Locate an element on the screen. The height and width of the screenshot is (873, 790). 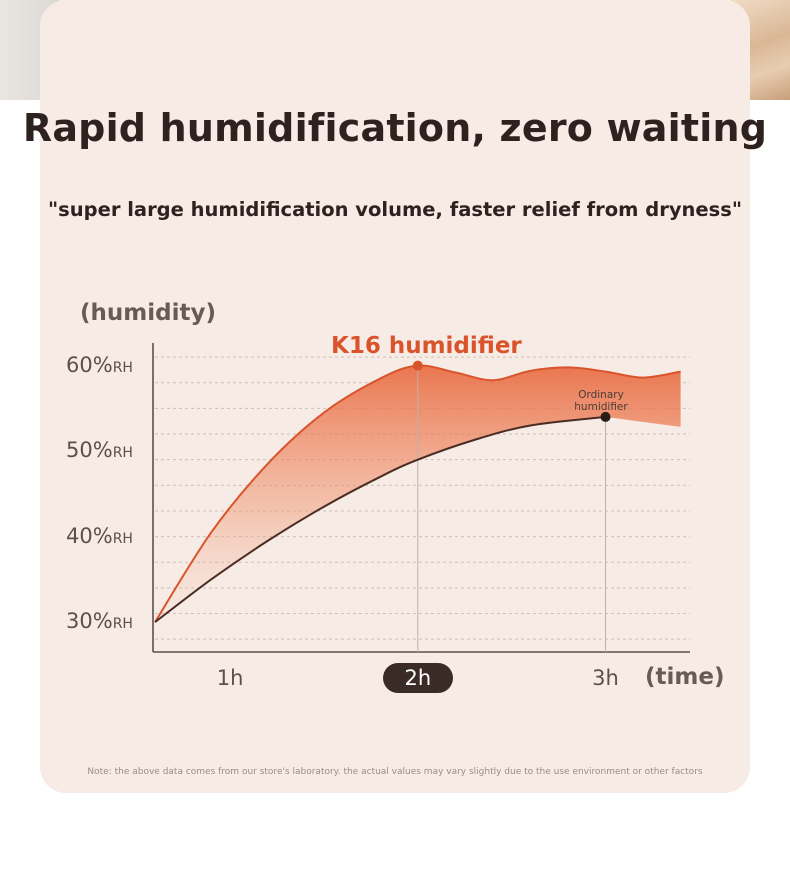
y-axis-label: (humidity) is located at coordinates (148, 313).